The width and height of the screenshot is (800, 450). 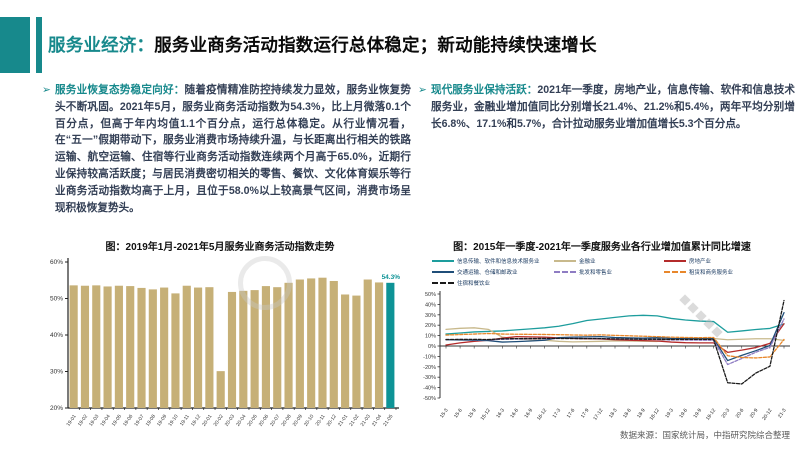 I want to click on legend-label: 交通运输、仓储和邮政业, so click(x=487, y=273).